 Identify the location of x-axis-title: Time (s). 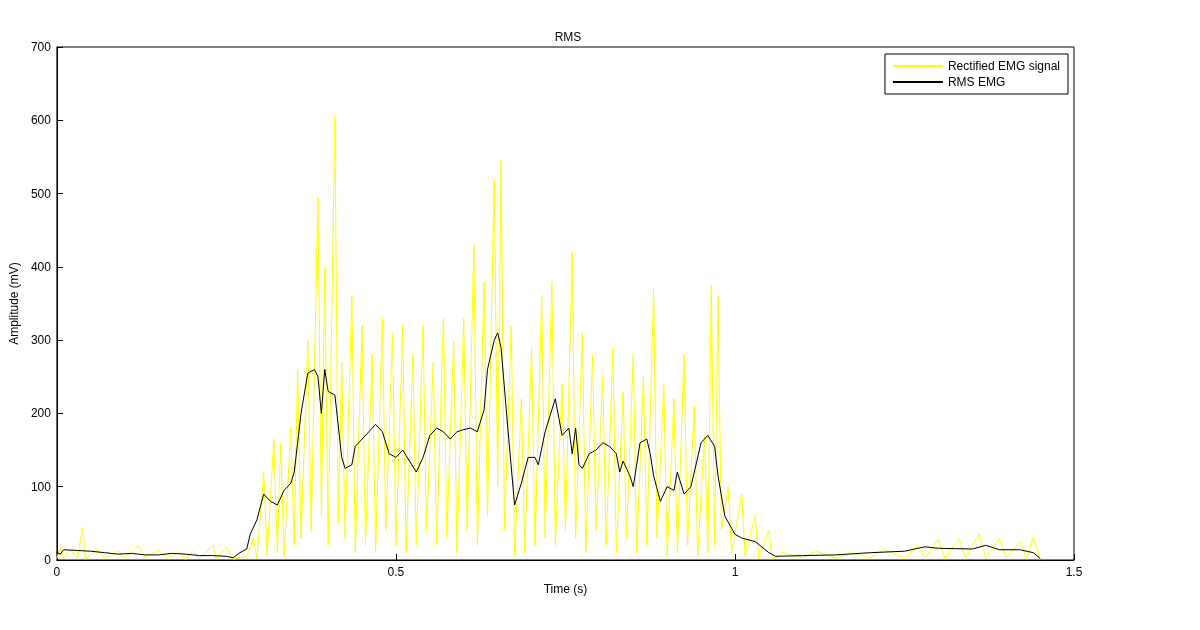
(565, 588).